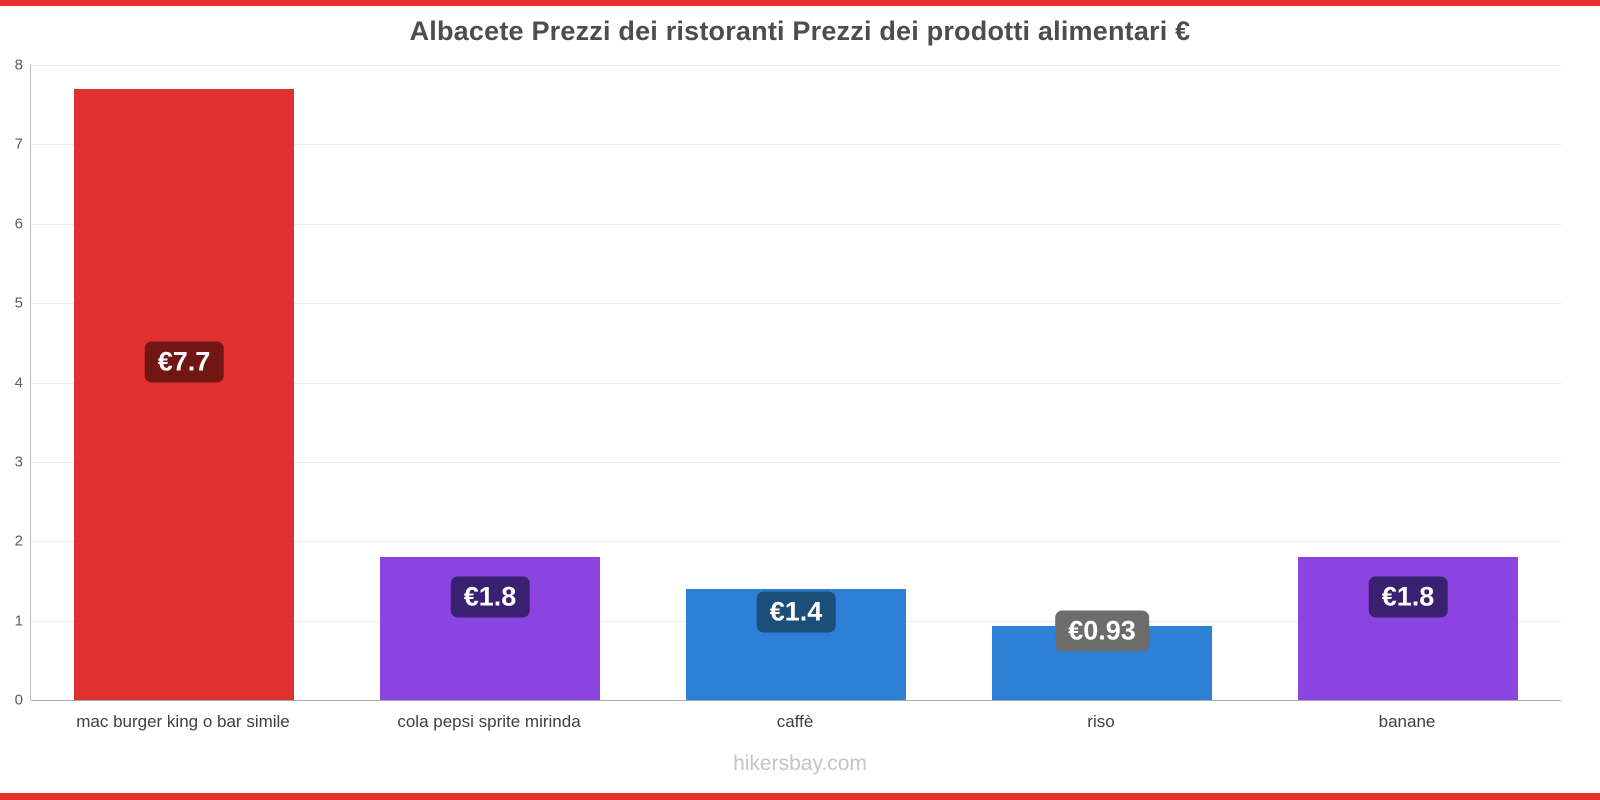 The image size is (1600, 800). Describe the element at coordinates (796, 612) in the screenshot. I see `bar-value-badge: €1.4` at that location.